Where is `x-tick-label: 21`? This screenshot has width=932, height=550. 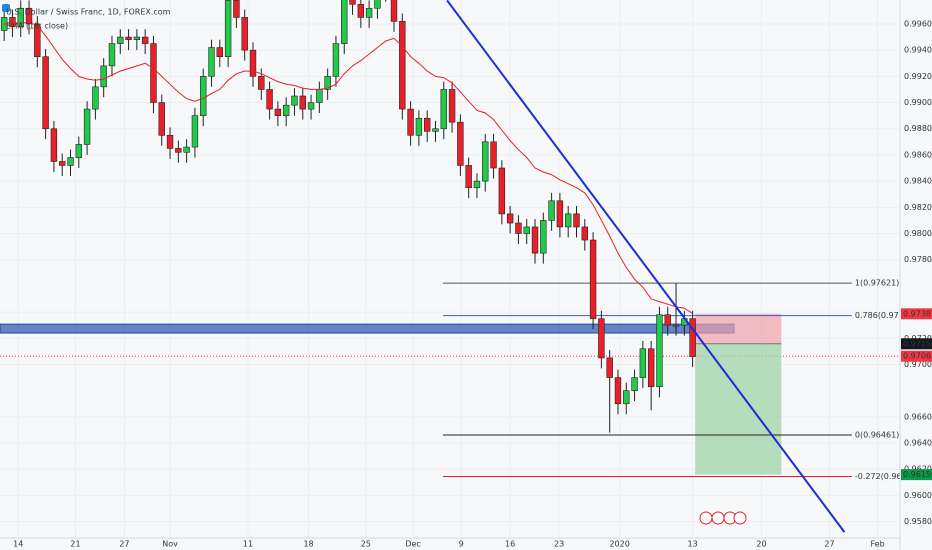 x-tick-label: 21 is located at coordinates (75, 544).